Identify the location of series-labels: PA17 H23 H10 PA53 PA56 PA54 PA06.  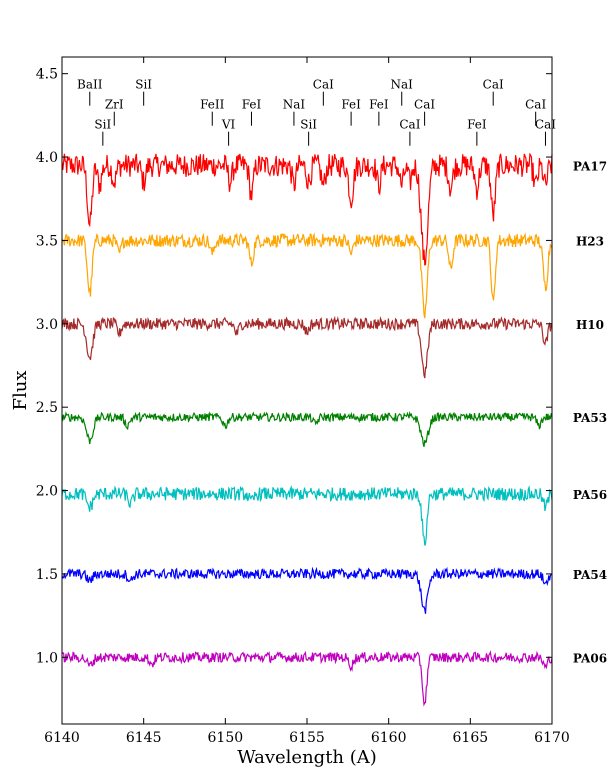
(590, 412).